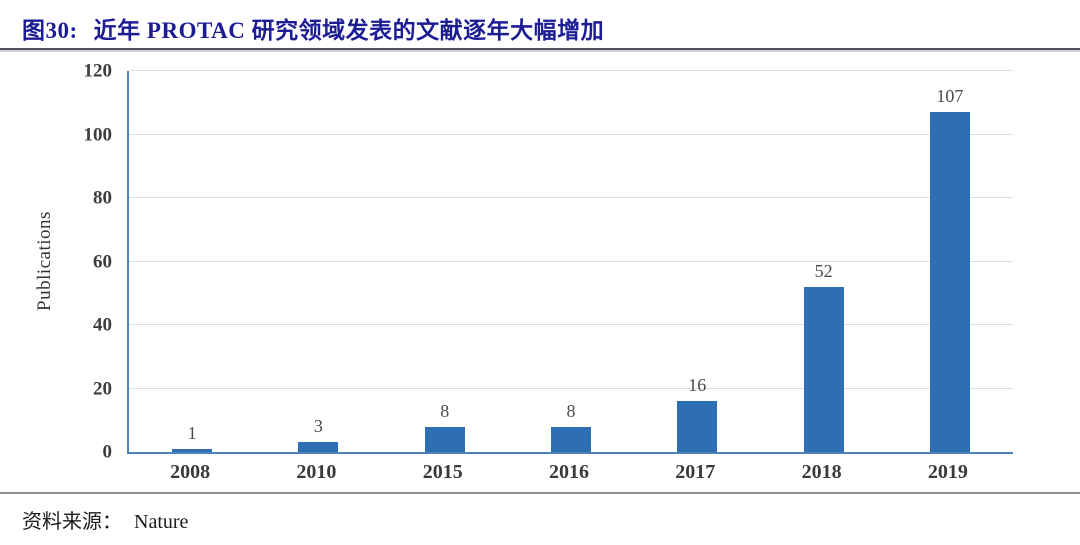 This screenshot has height=545, width=1080. I want to click on bar-value-label-2019: 107, so click(950, 96).